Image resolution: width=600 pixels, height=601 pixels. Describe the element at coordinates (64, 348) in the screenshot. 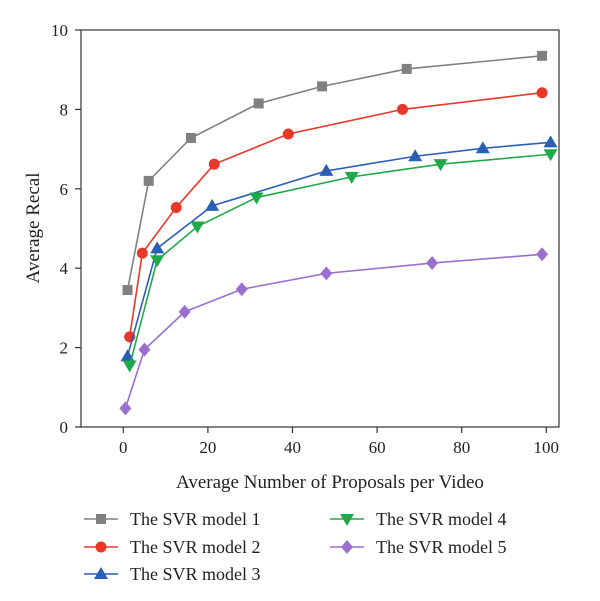

I see `y-tick-label: 2` at that location.